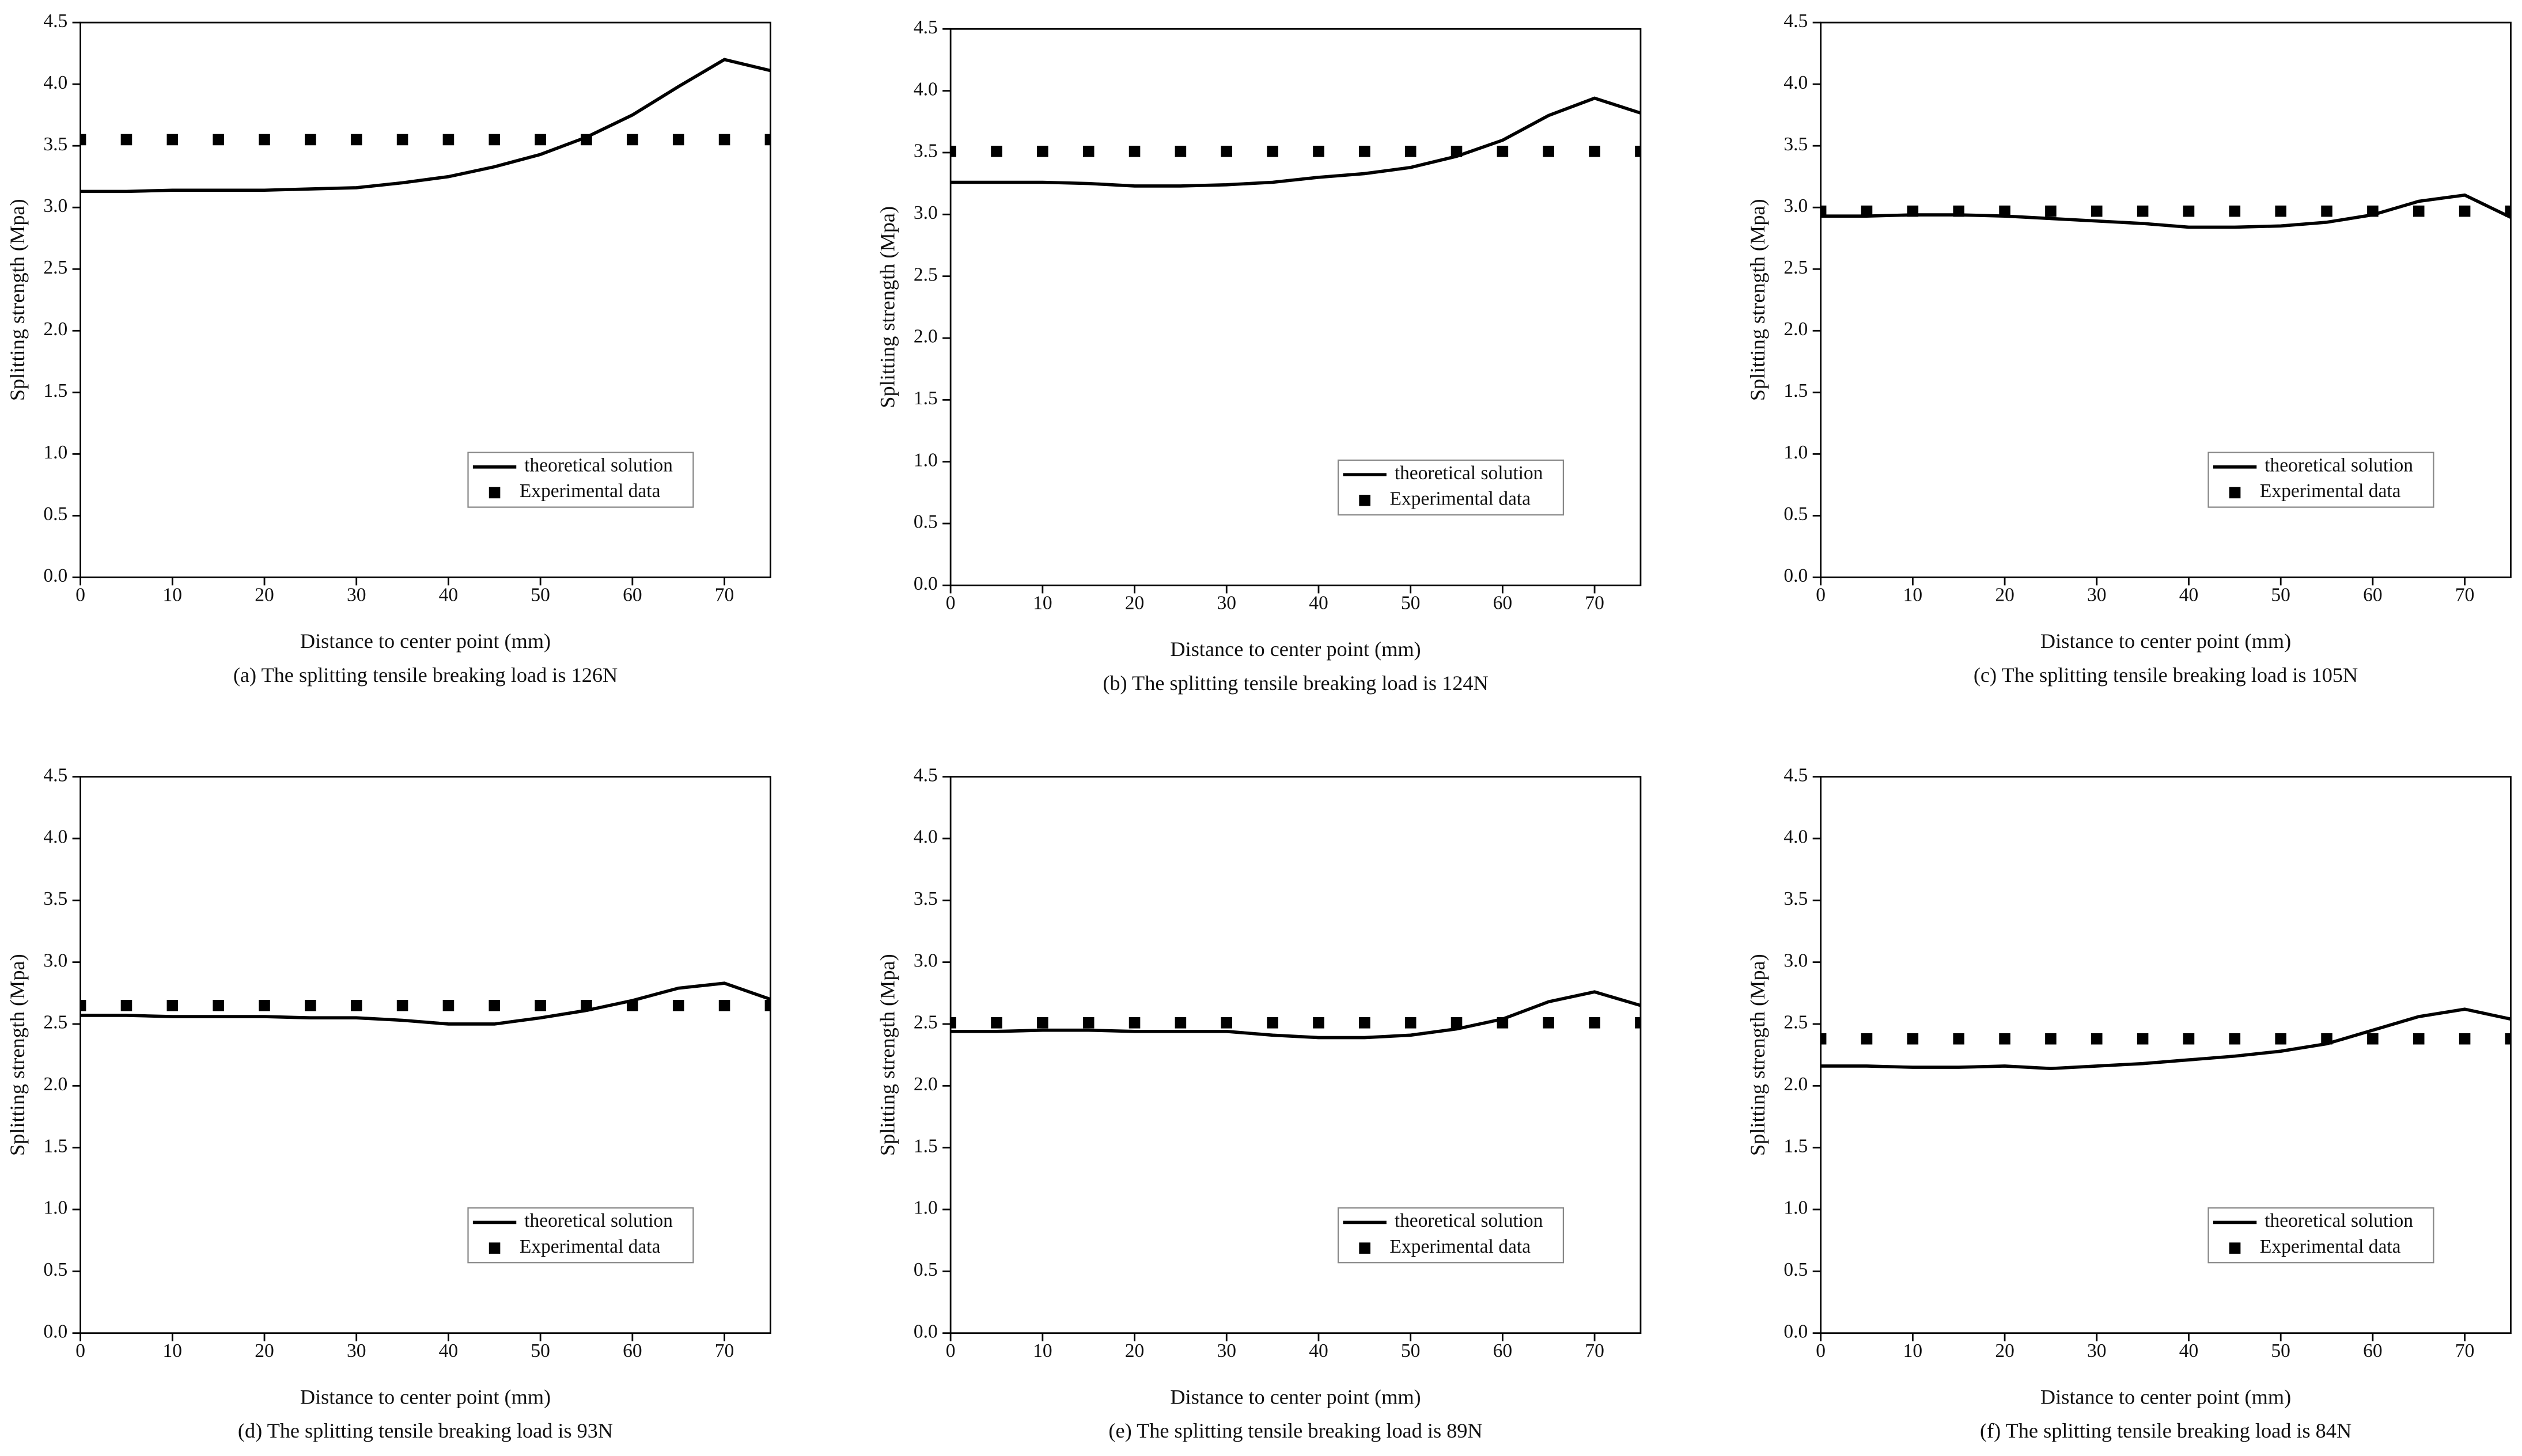 The image size is (2522, 1456). I want to click on y-tick-label: 1.5, so click(926, 398).